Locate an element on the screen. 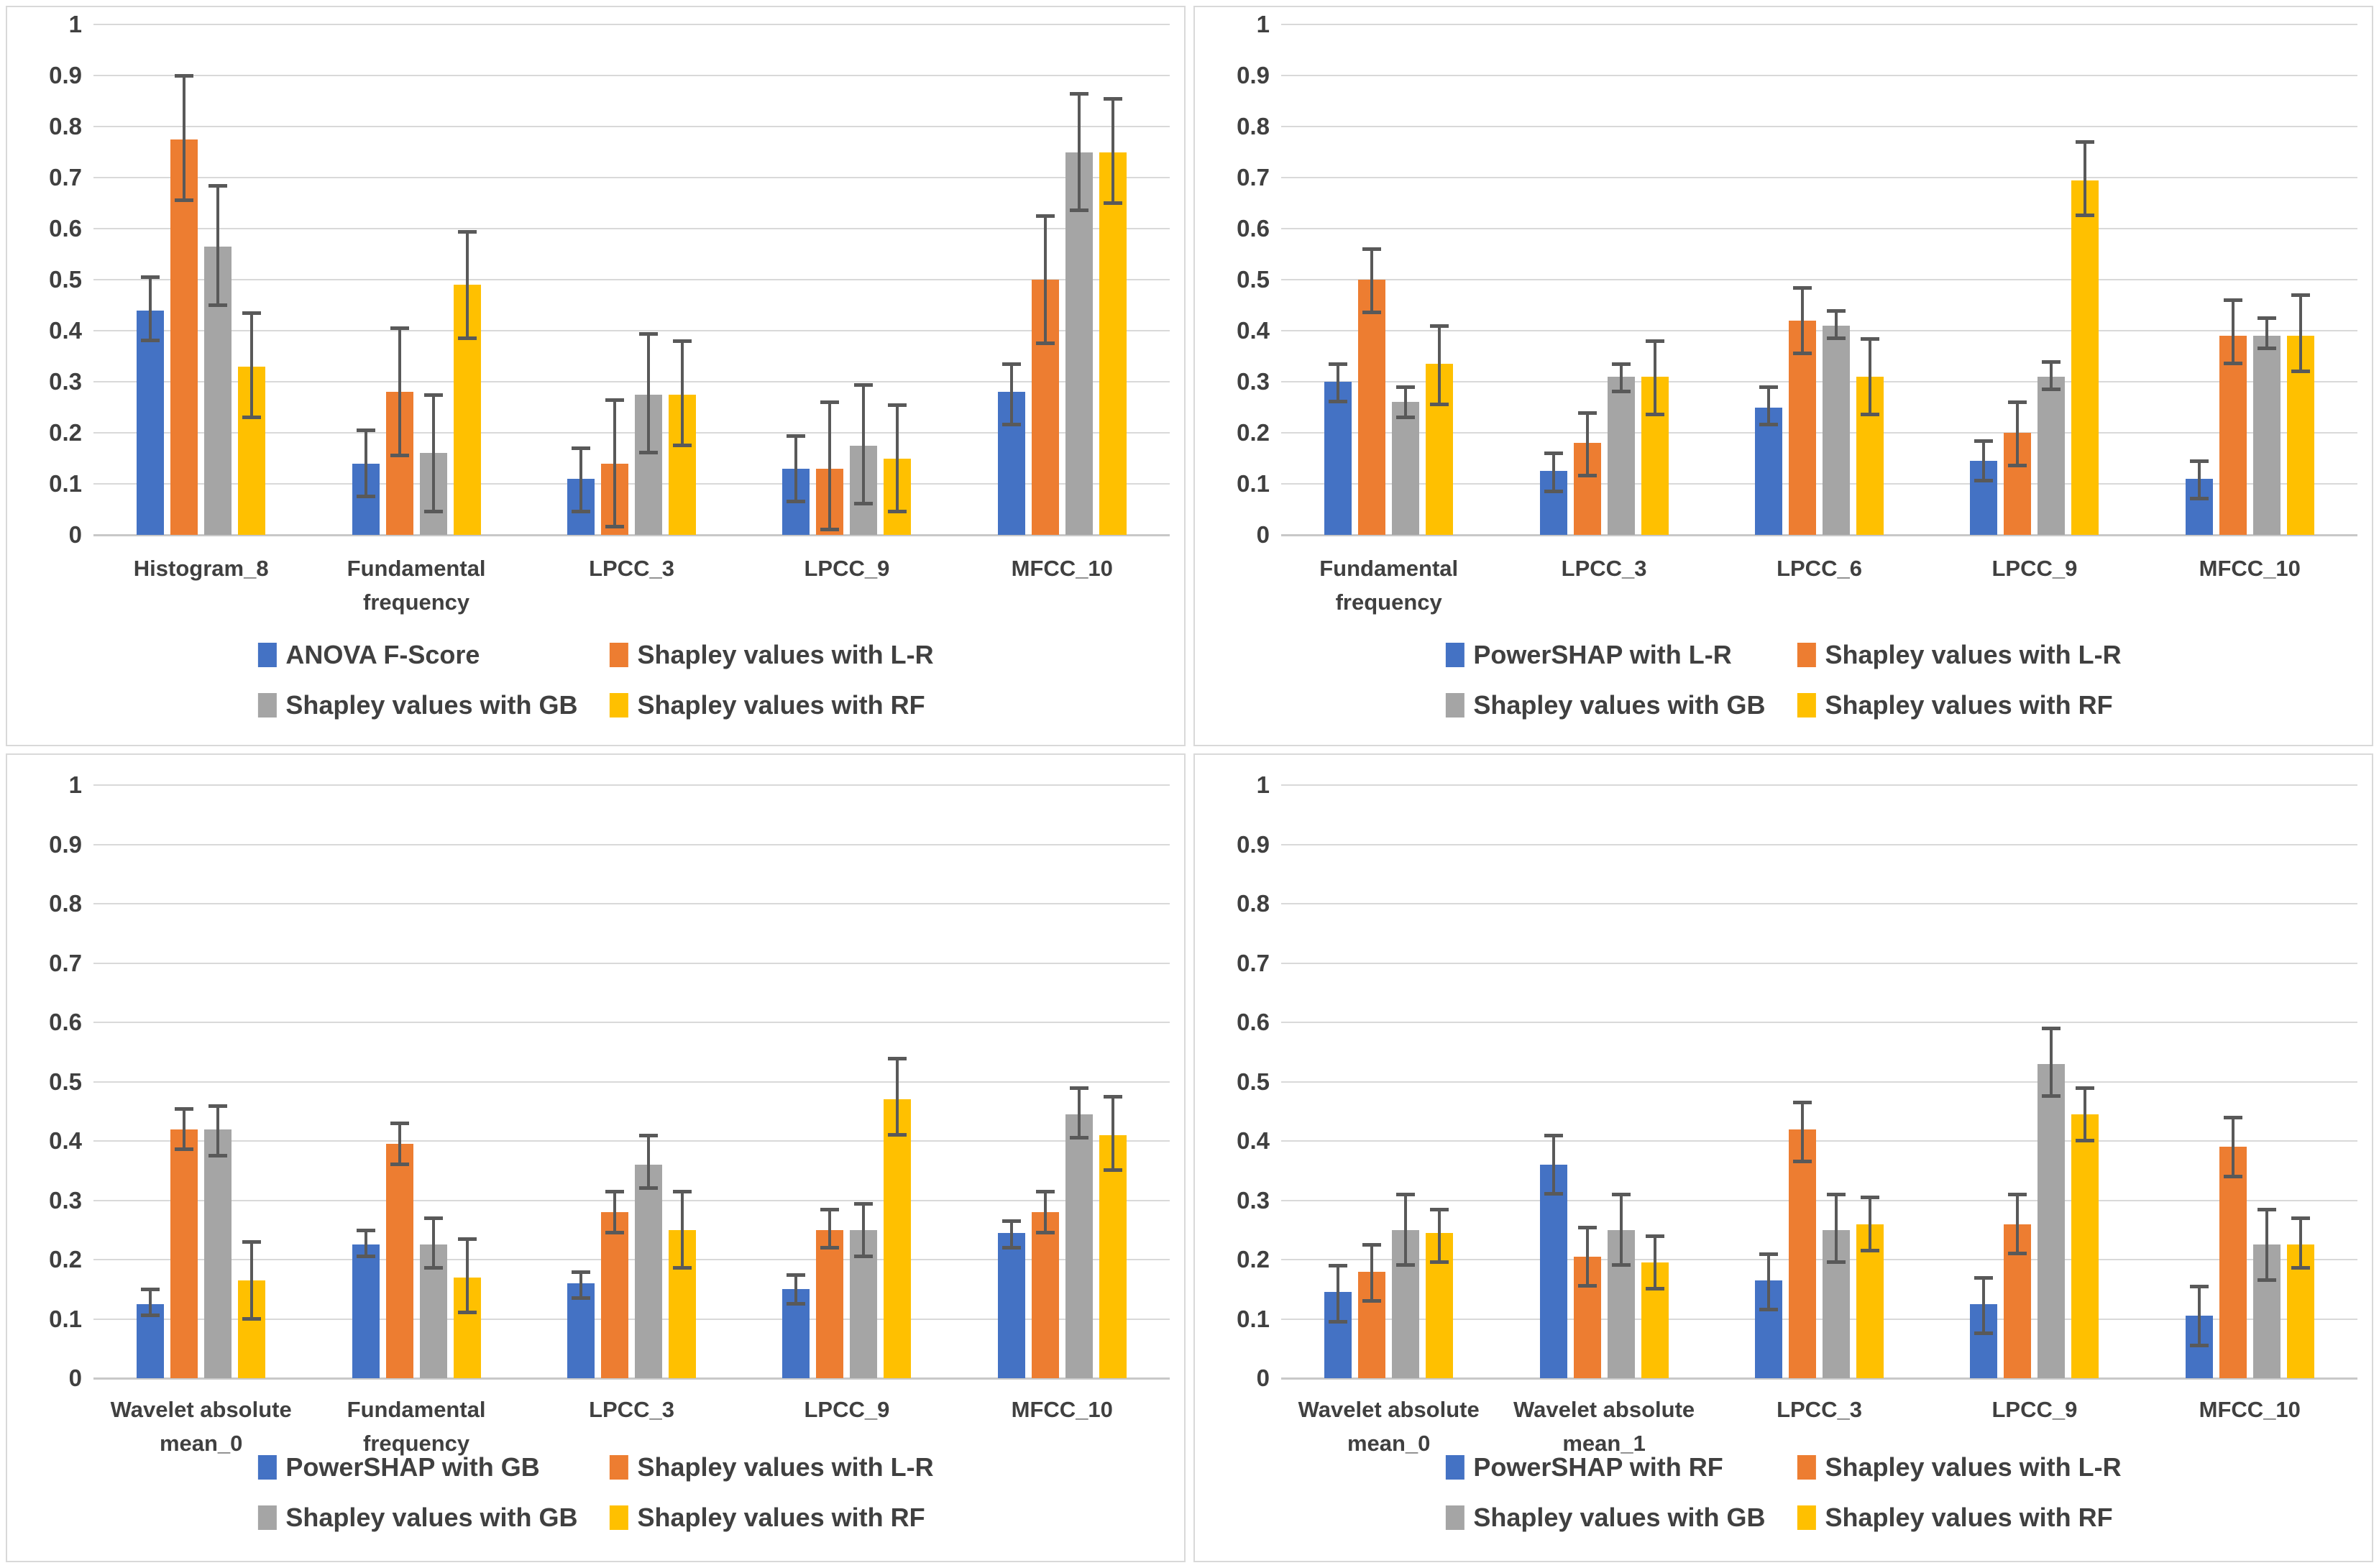 This screenshot has height=1568, width=2379. legend-label: Shapley values with GB is located at coordinates (431, 705).